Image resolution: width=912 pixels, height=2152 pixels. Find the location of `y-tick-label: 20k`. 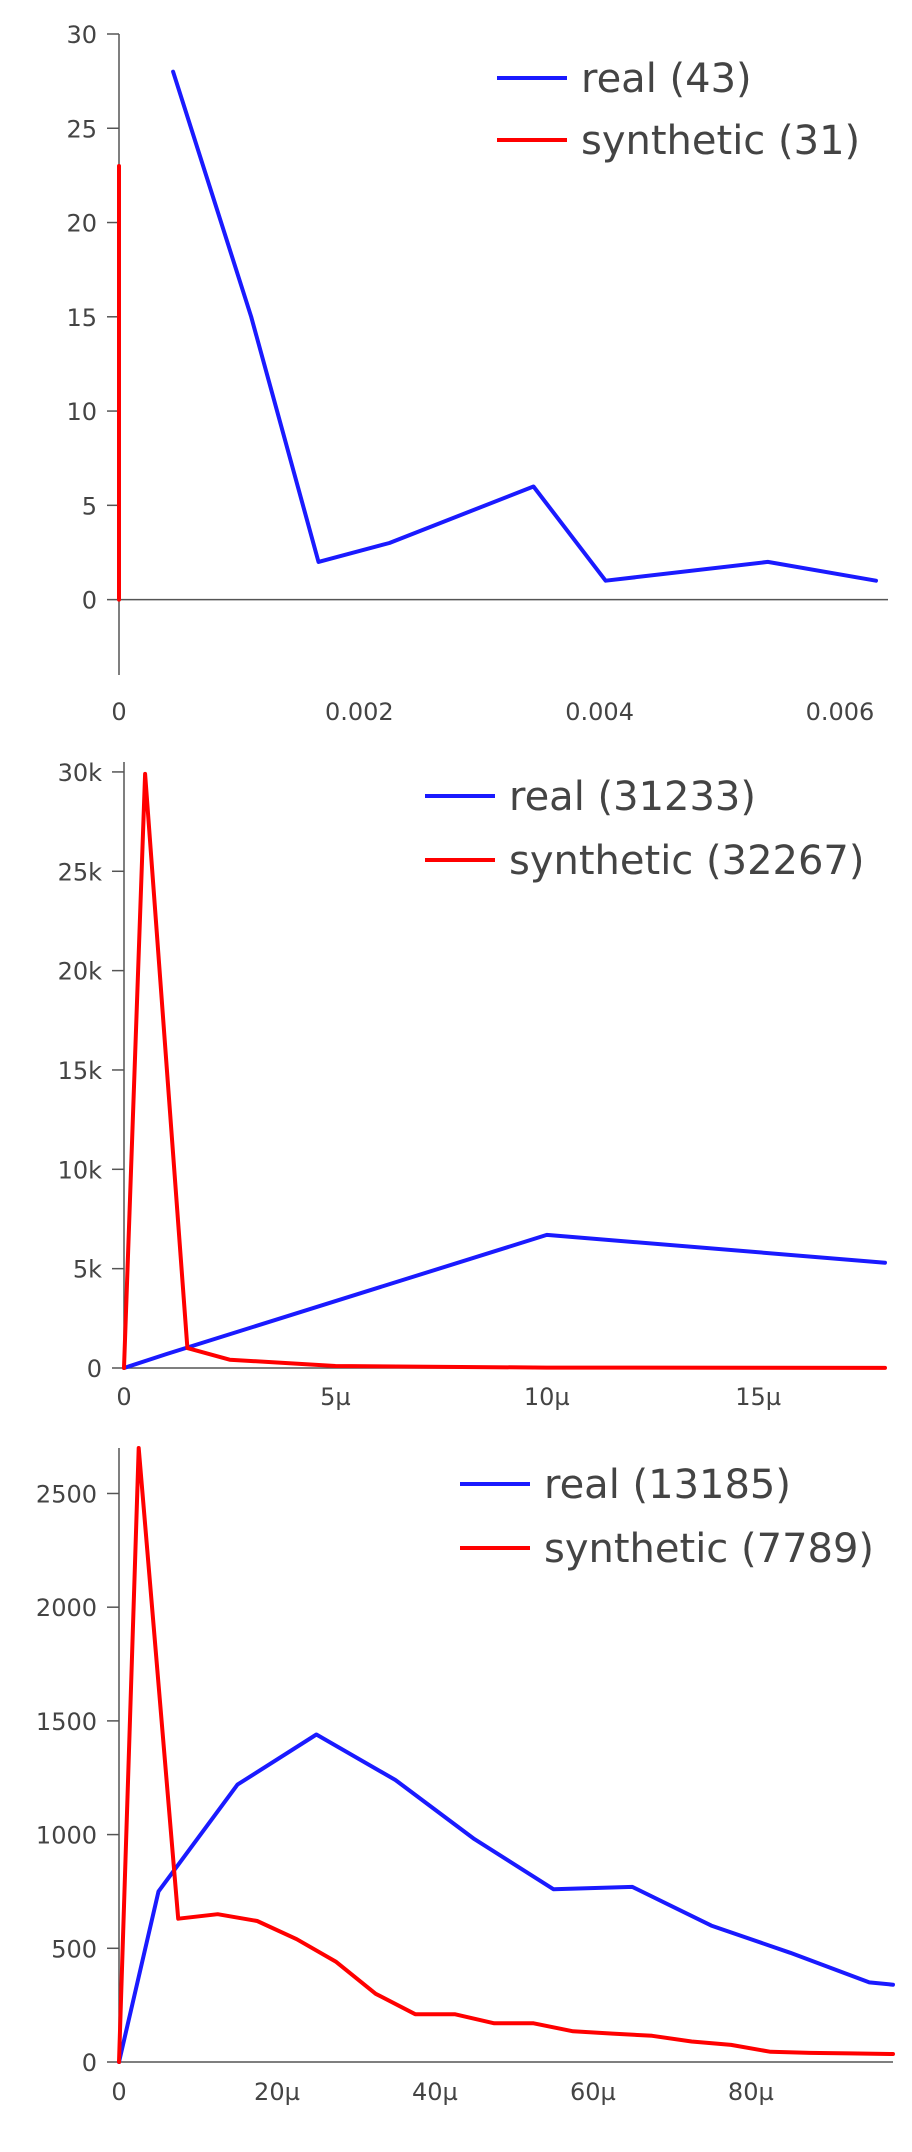

y-tick-label: 20k is located at coordinates (80, 972).